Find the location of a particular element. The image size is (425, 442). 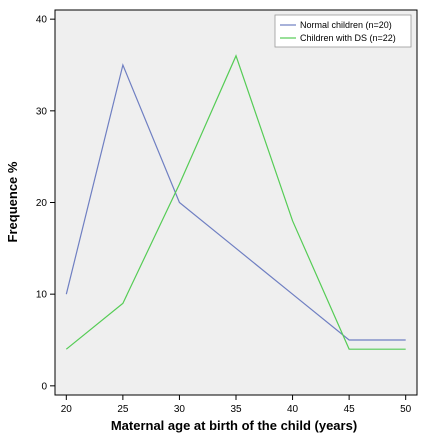

x-tick-label: 25 is located at coordinates (123, 409).